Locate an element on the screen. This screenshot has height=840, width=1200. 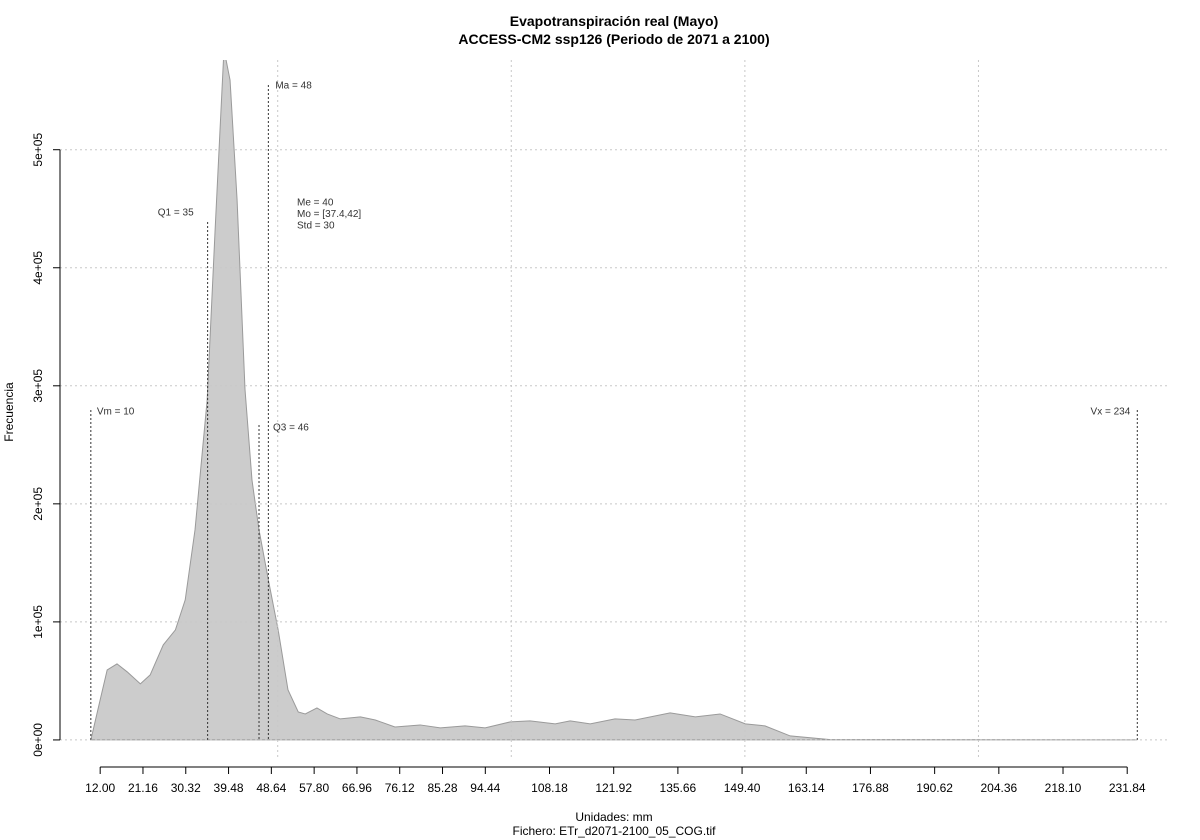
y-tick-label: 3e+05 is located at coordinates (38, 386).